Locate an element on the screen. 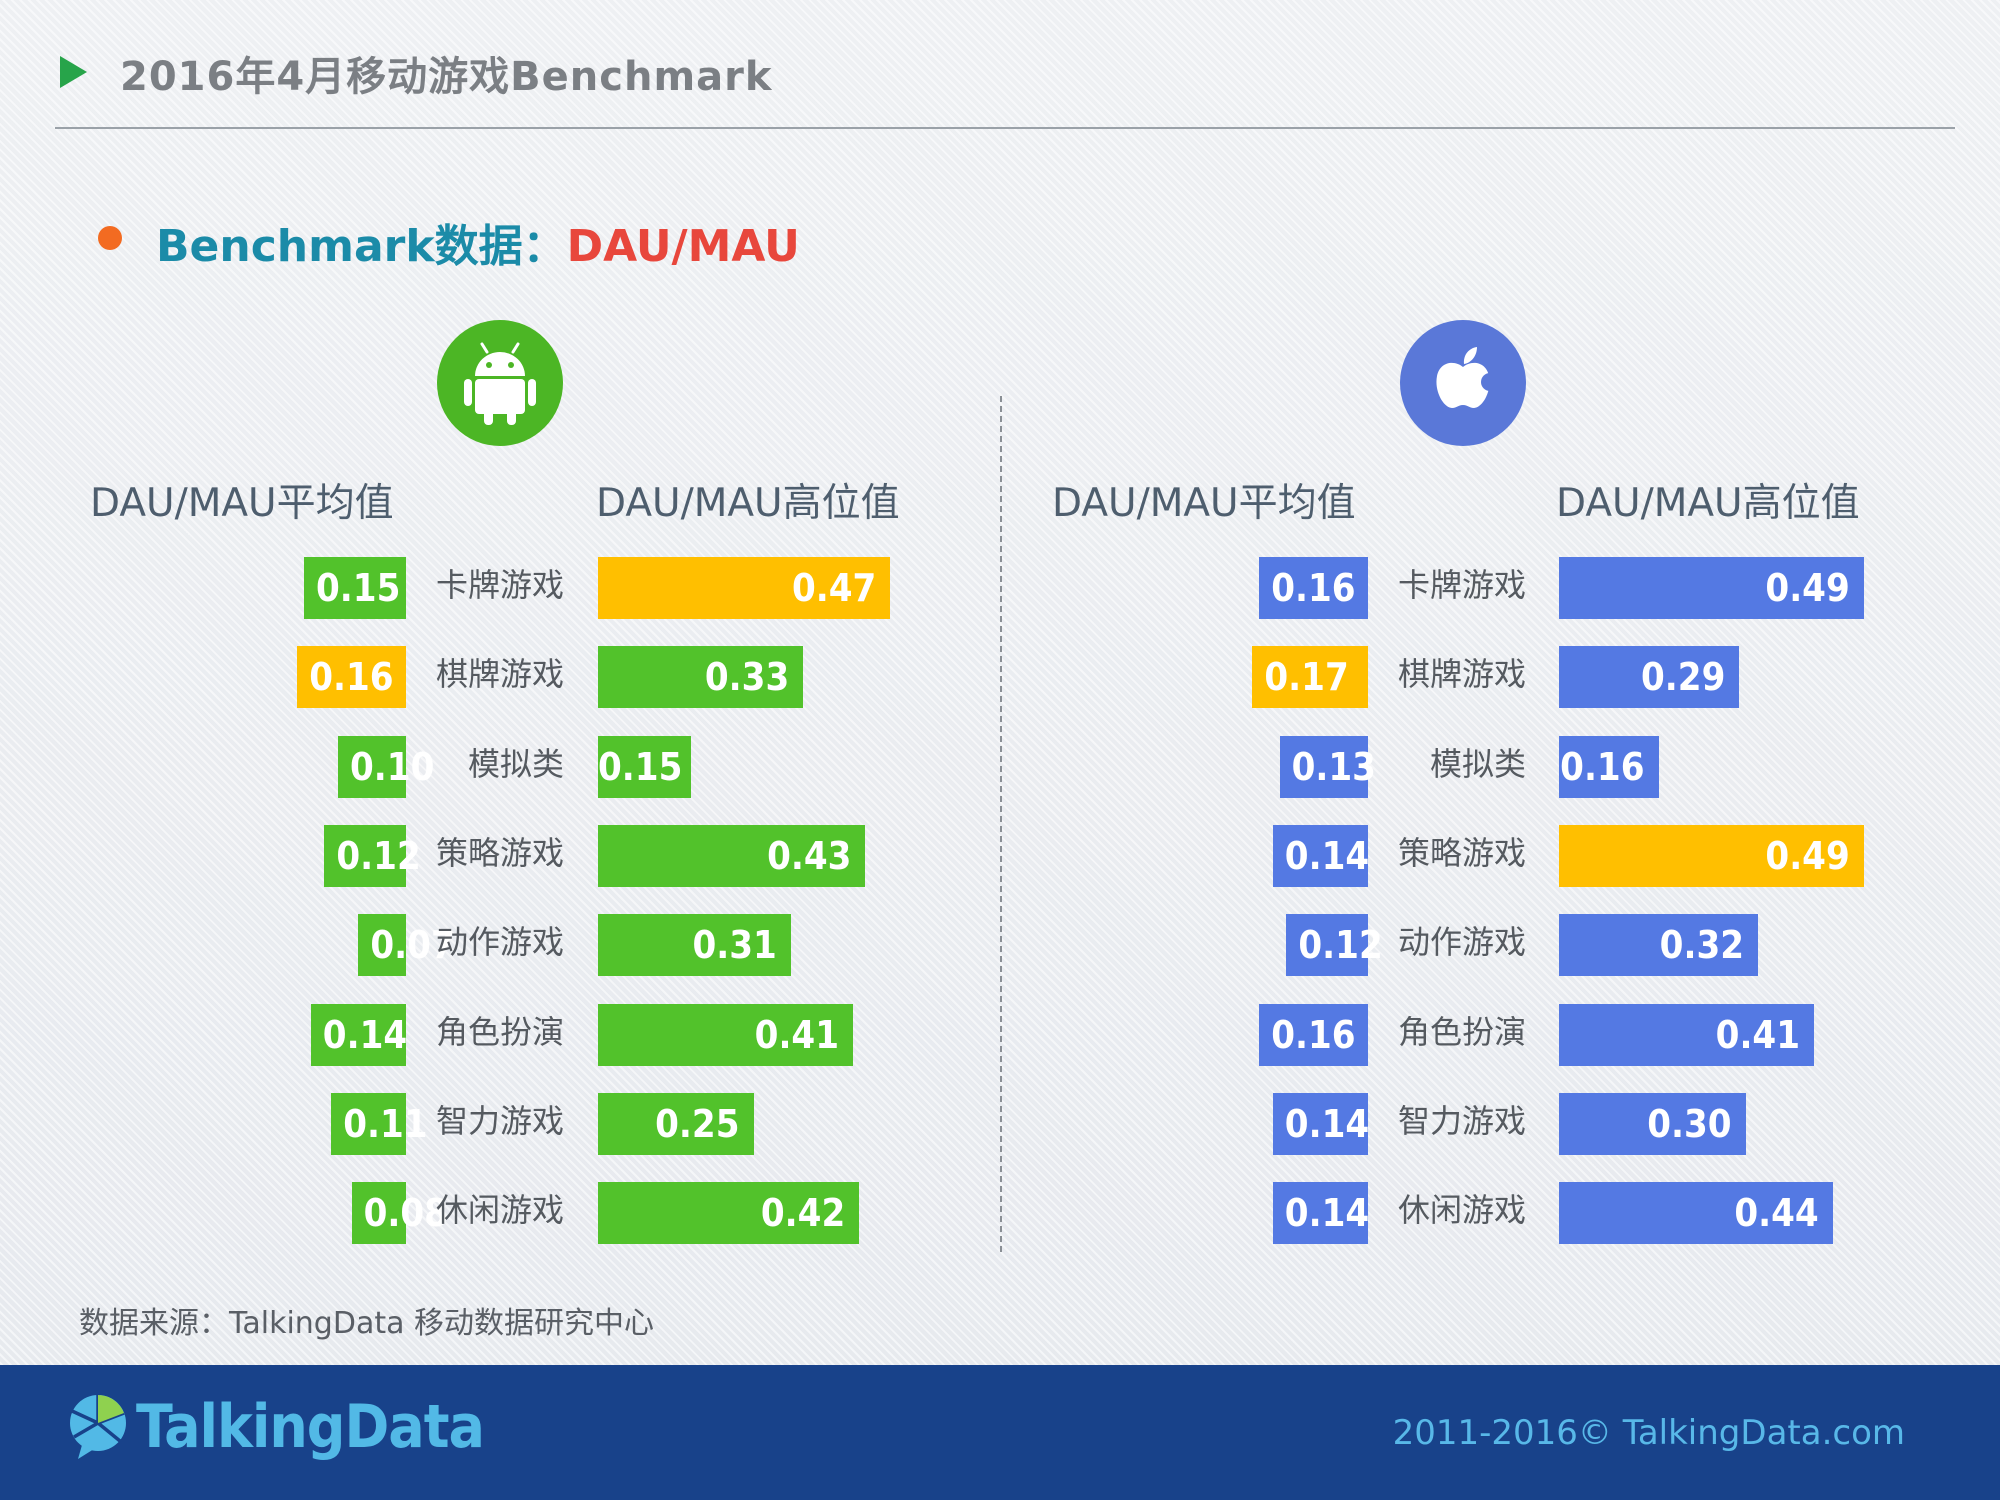 The image size is (2000, 1500). android-avg-bar: 0.10 is located at coordinates (386, 766).